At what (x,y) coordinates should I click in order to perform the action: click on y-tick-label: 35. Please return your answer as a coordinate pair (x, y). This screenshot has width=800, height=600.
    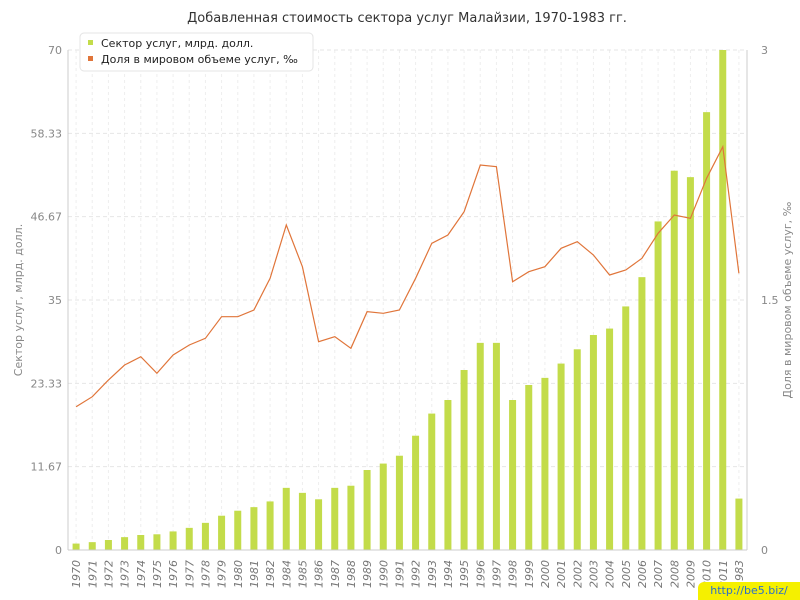
    Looking at the image, I should click on (55, 300).